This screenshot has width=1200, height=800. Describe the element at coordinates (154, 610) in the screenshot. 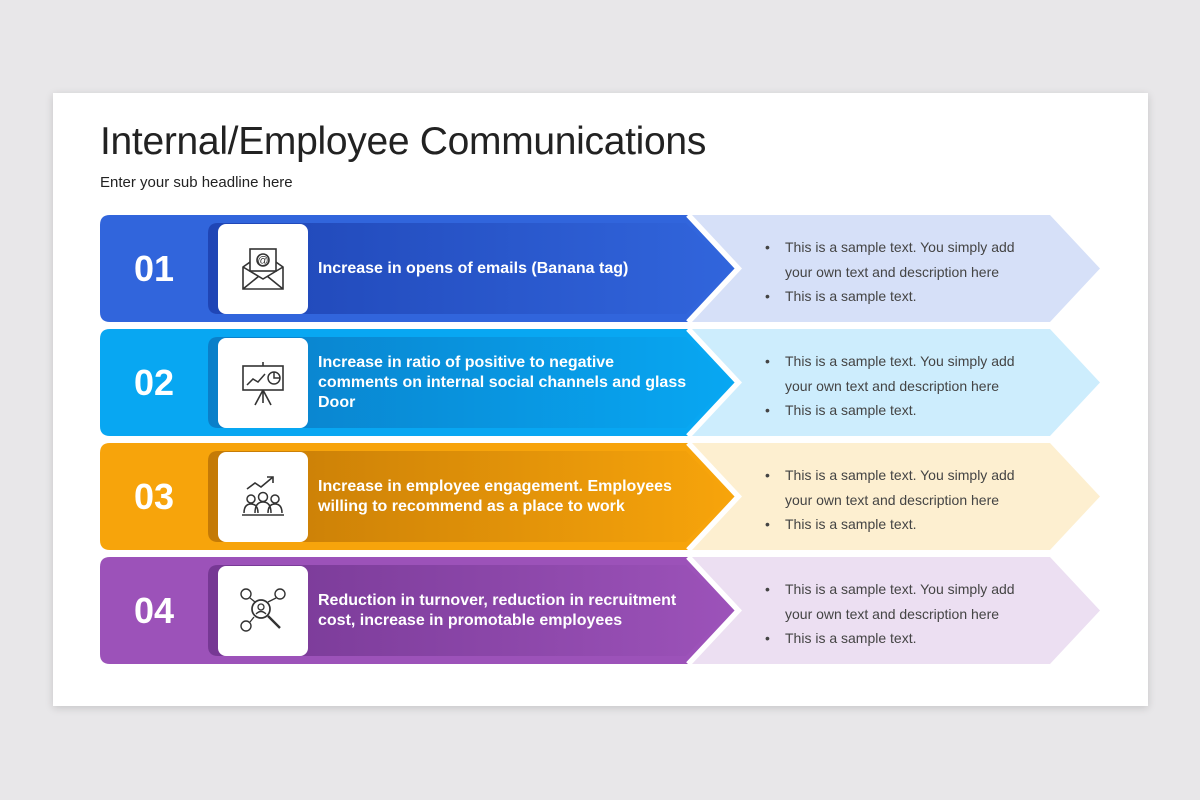

I see `step-number: 04` at that location.